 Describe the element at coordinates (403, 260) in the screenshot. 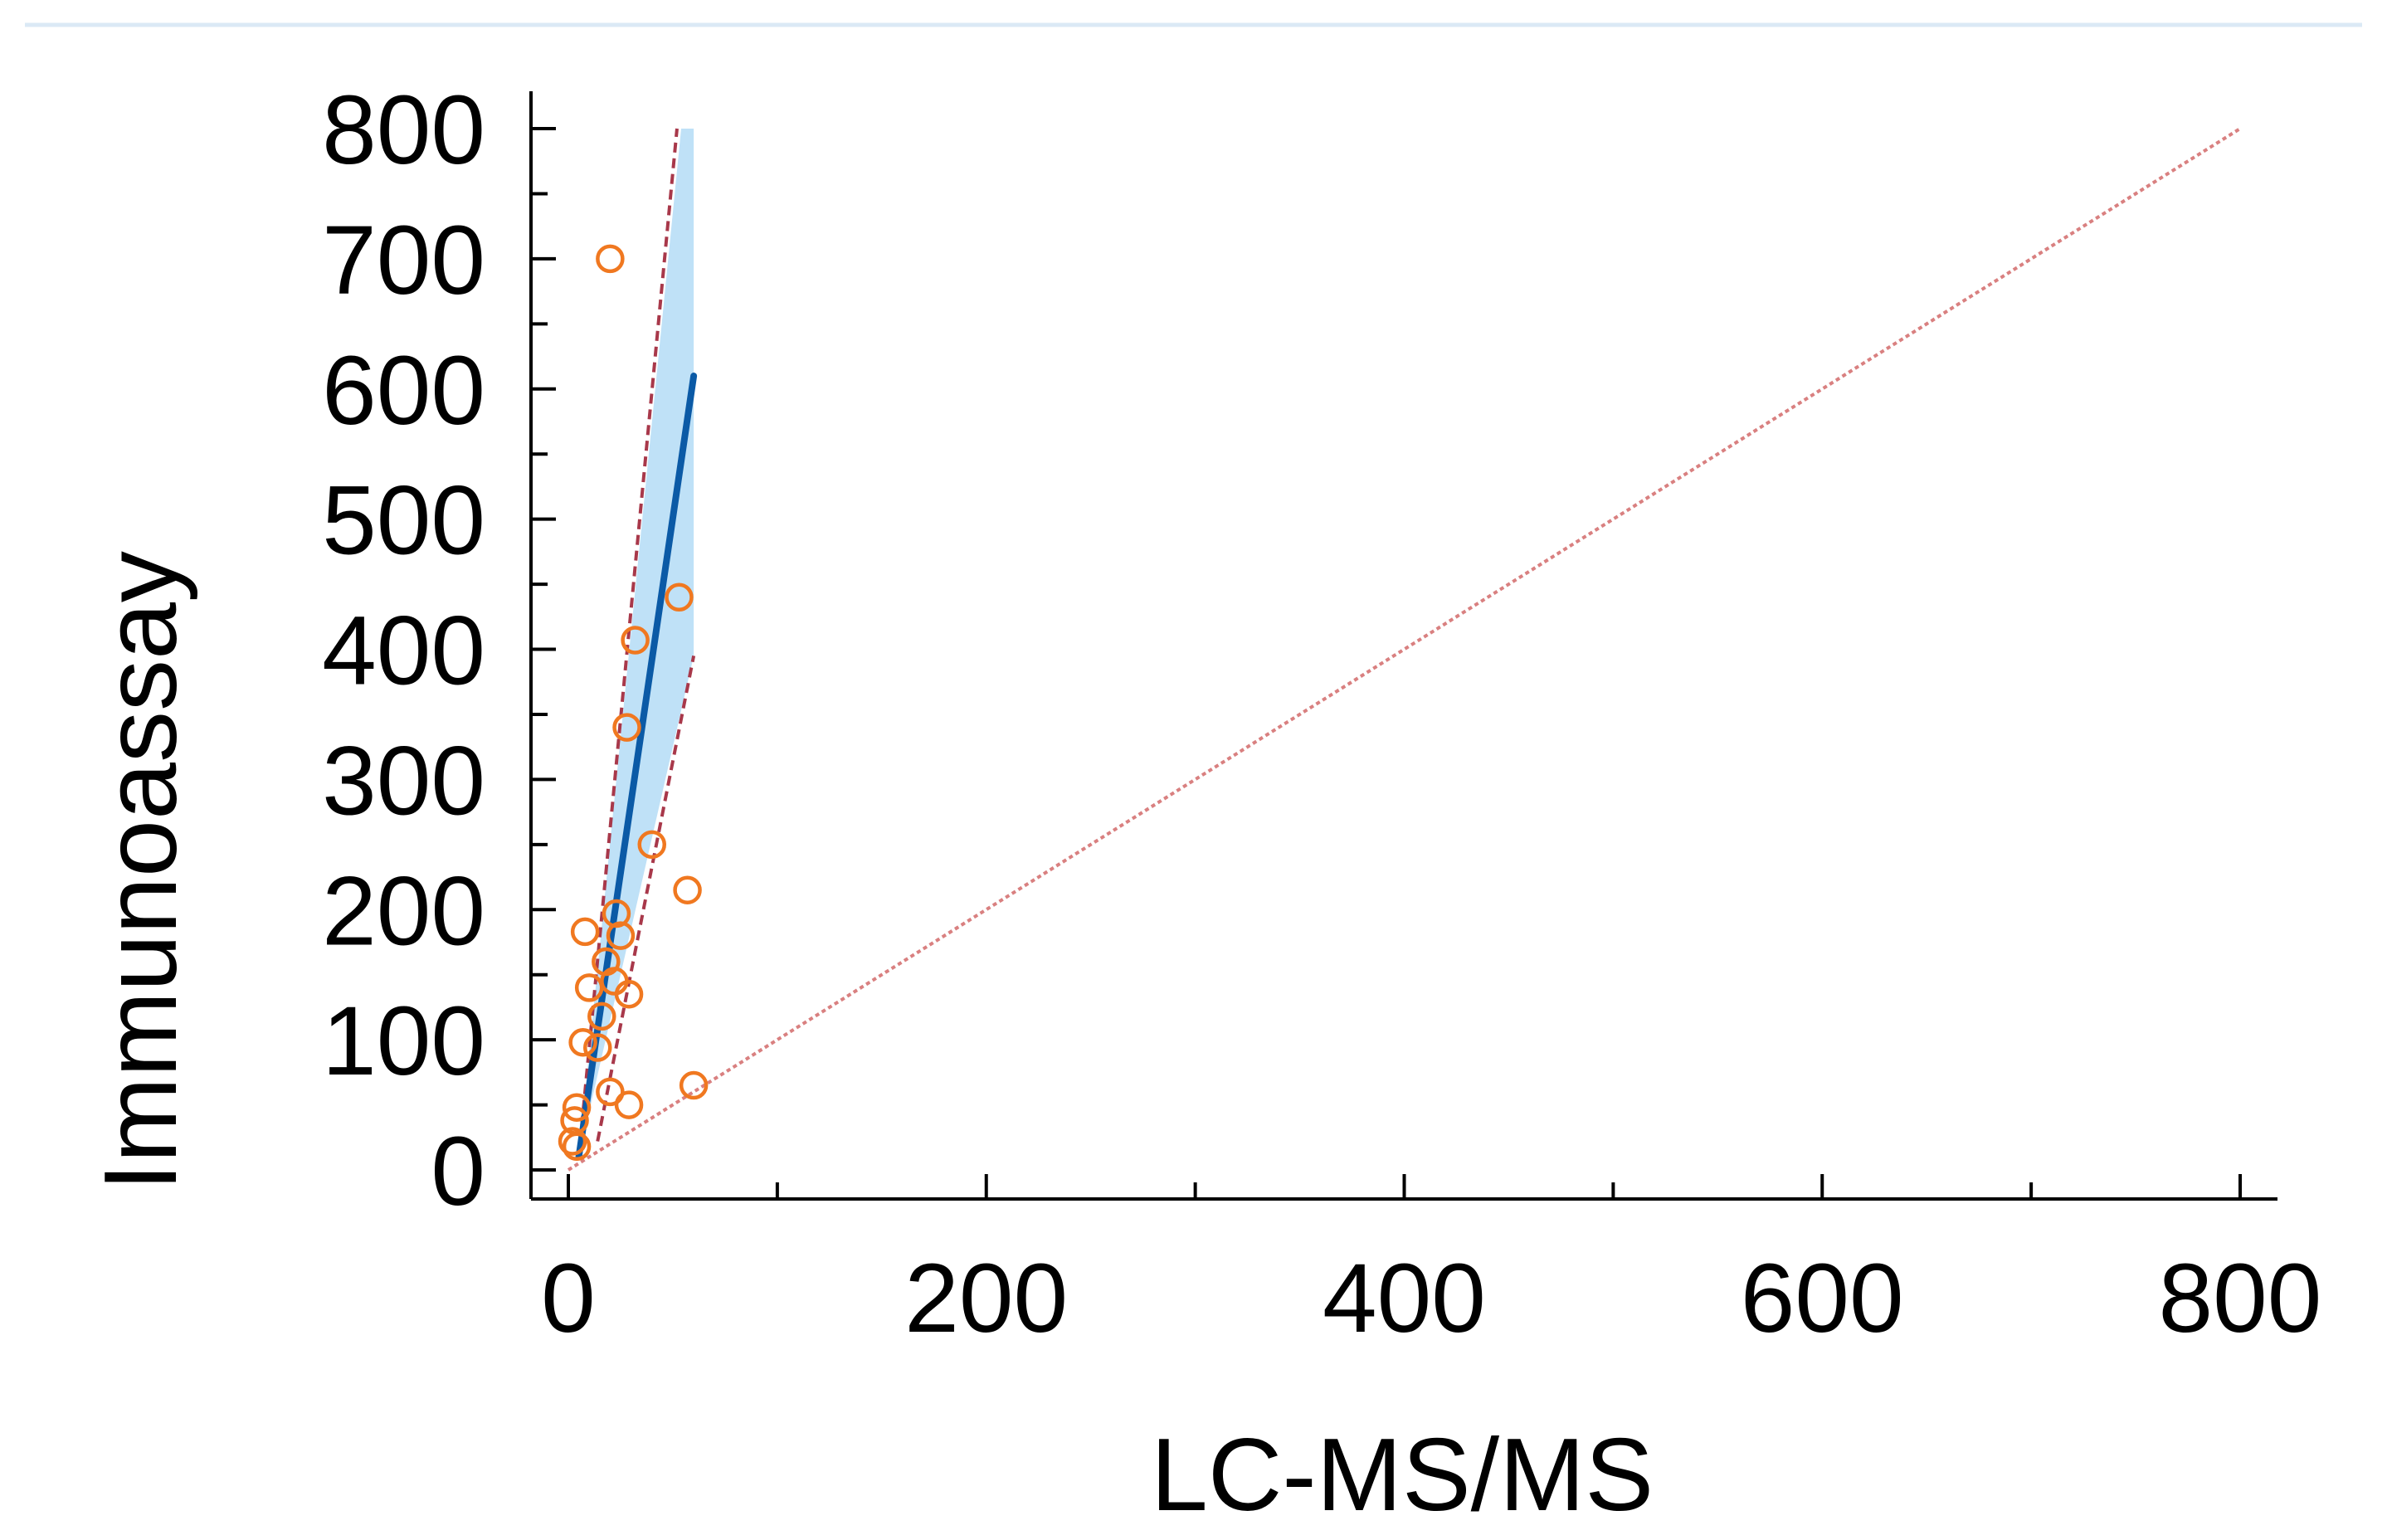

I see `y-tick-label-700: 700` at that location.